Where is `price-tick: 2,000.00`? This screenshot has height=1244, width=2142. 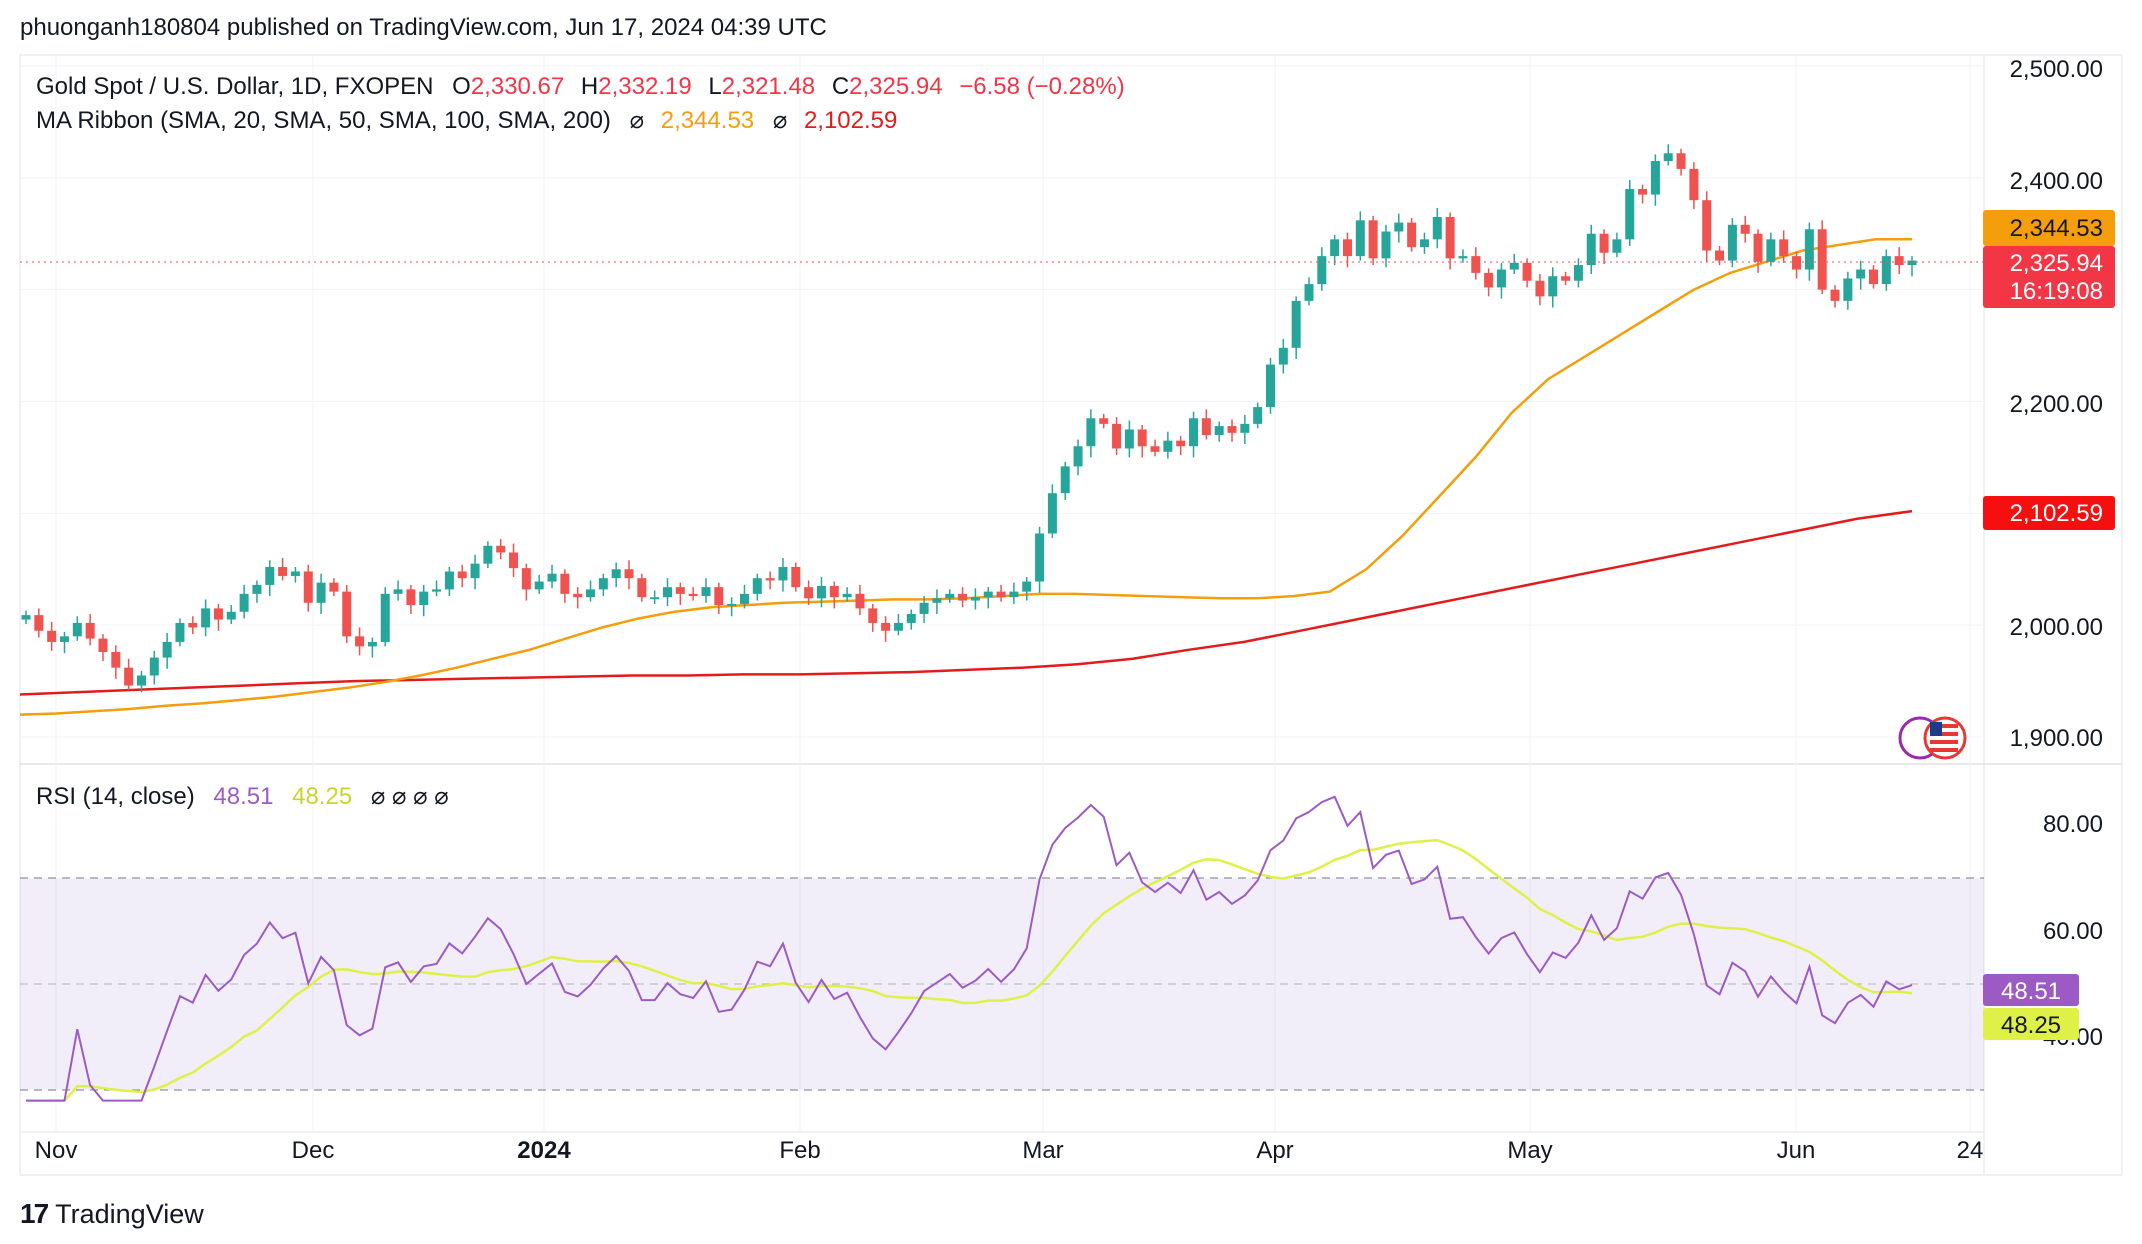 price-tick: 2,000.00 is located at coordinates (2056, 627).